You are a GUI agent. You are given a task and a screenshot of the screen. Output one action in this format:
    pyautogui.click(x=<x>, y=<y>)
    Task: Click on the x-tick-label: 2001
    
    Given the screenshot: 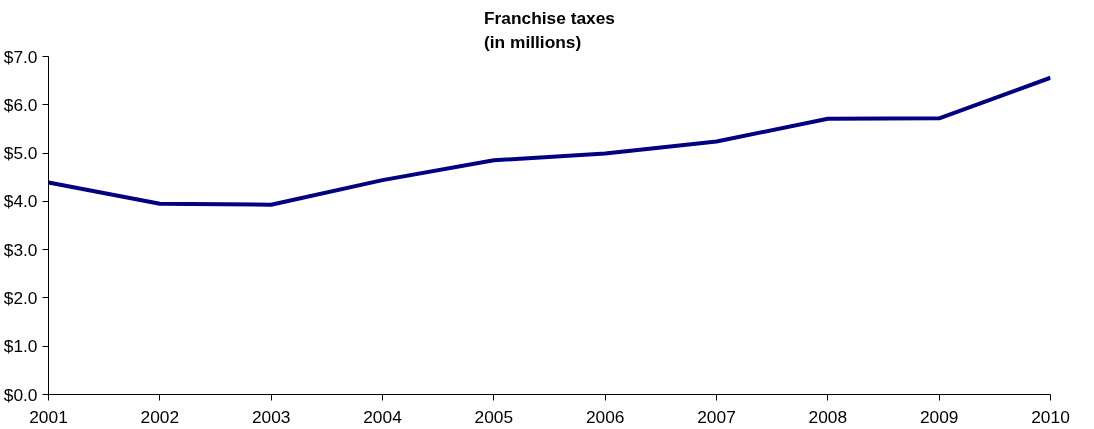 What is the action you would take?
    pyautogui.click(x=48, y=416)
    